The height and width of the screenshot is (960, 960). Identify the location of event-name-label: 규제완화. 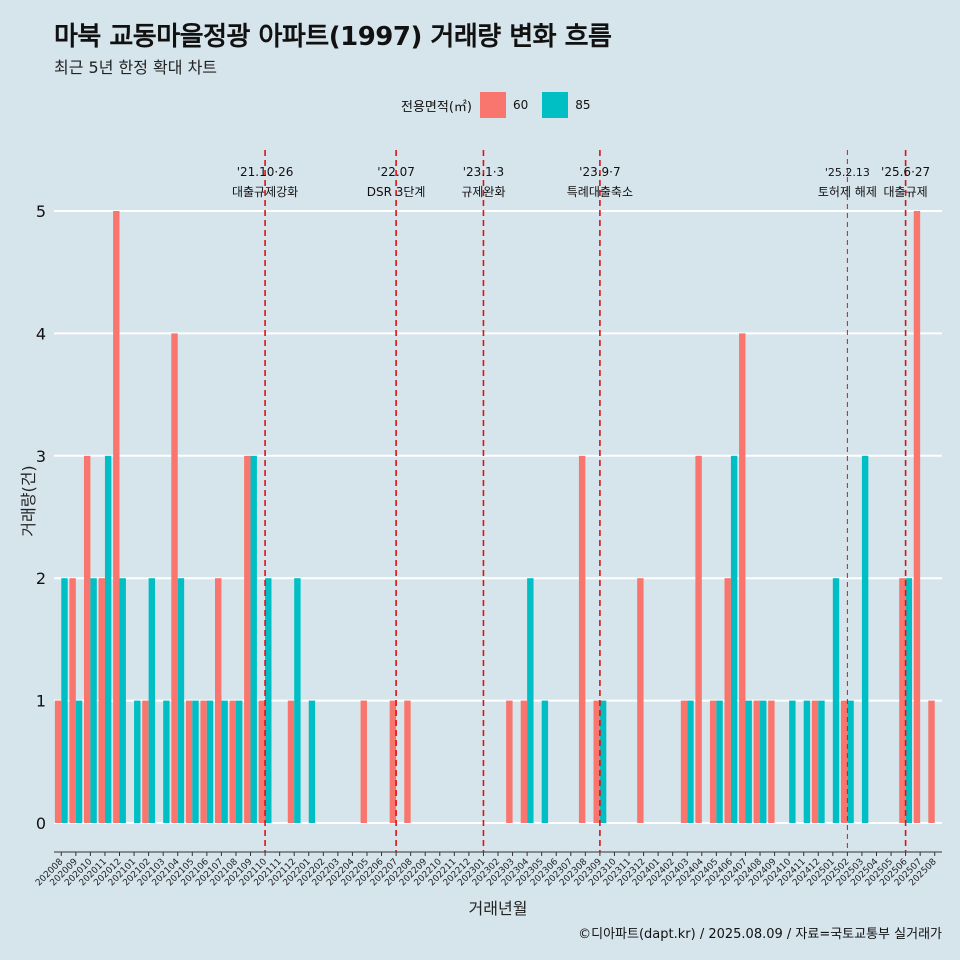
(483, 192).